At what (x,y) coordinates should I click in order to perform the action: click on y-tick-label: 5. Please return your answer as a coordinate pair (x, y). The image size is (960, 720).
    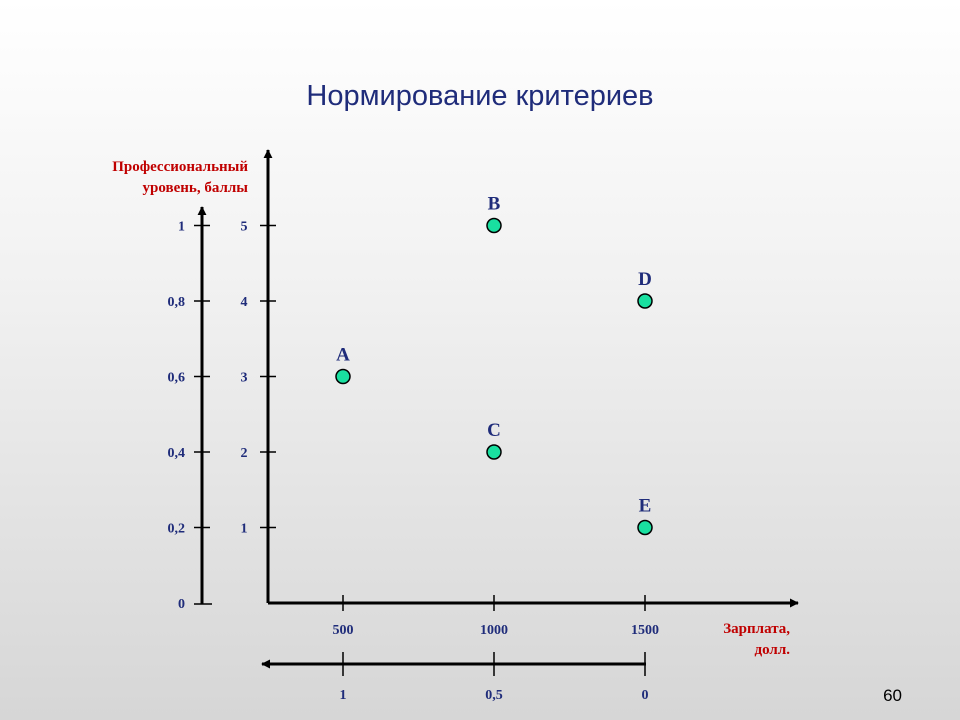
    Looking at the image, I should click on (244, 227).